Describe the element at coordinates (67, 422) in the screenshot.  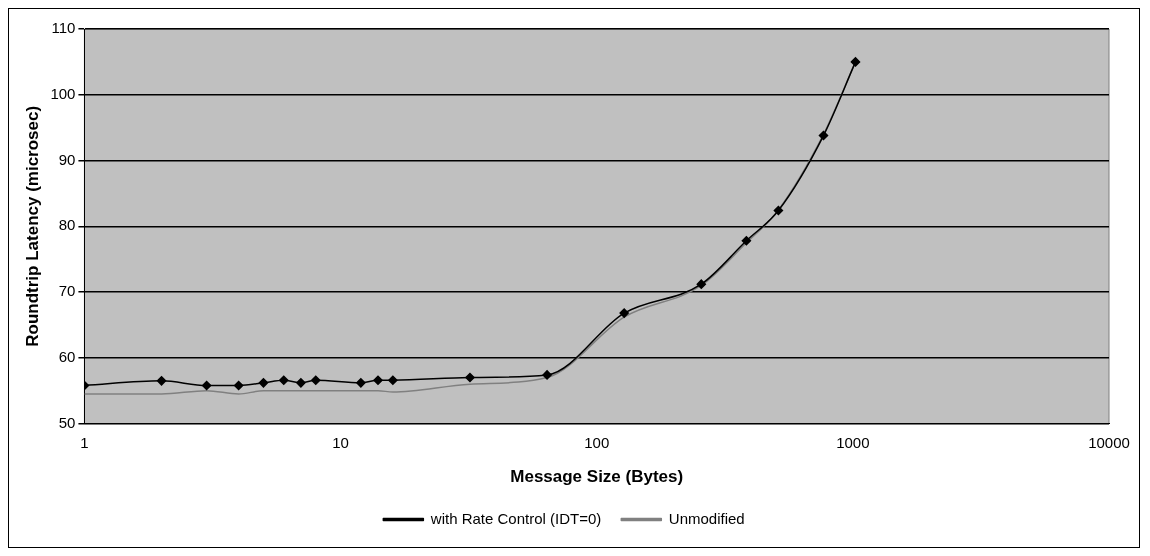
I see `y-tick-label: 50` at that location.